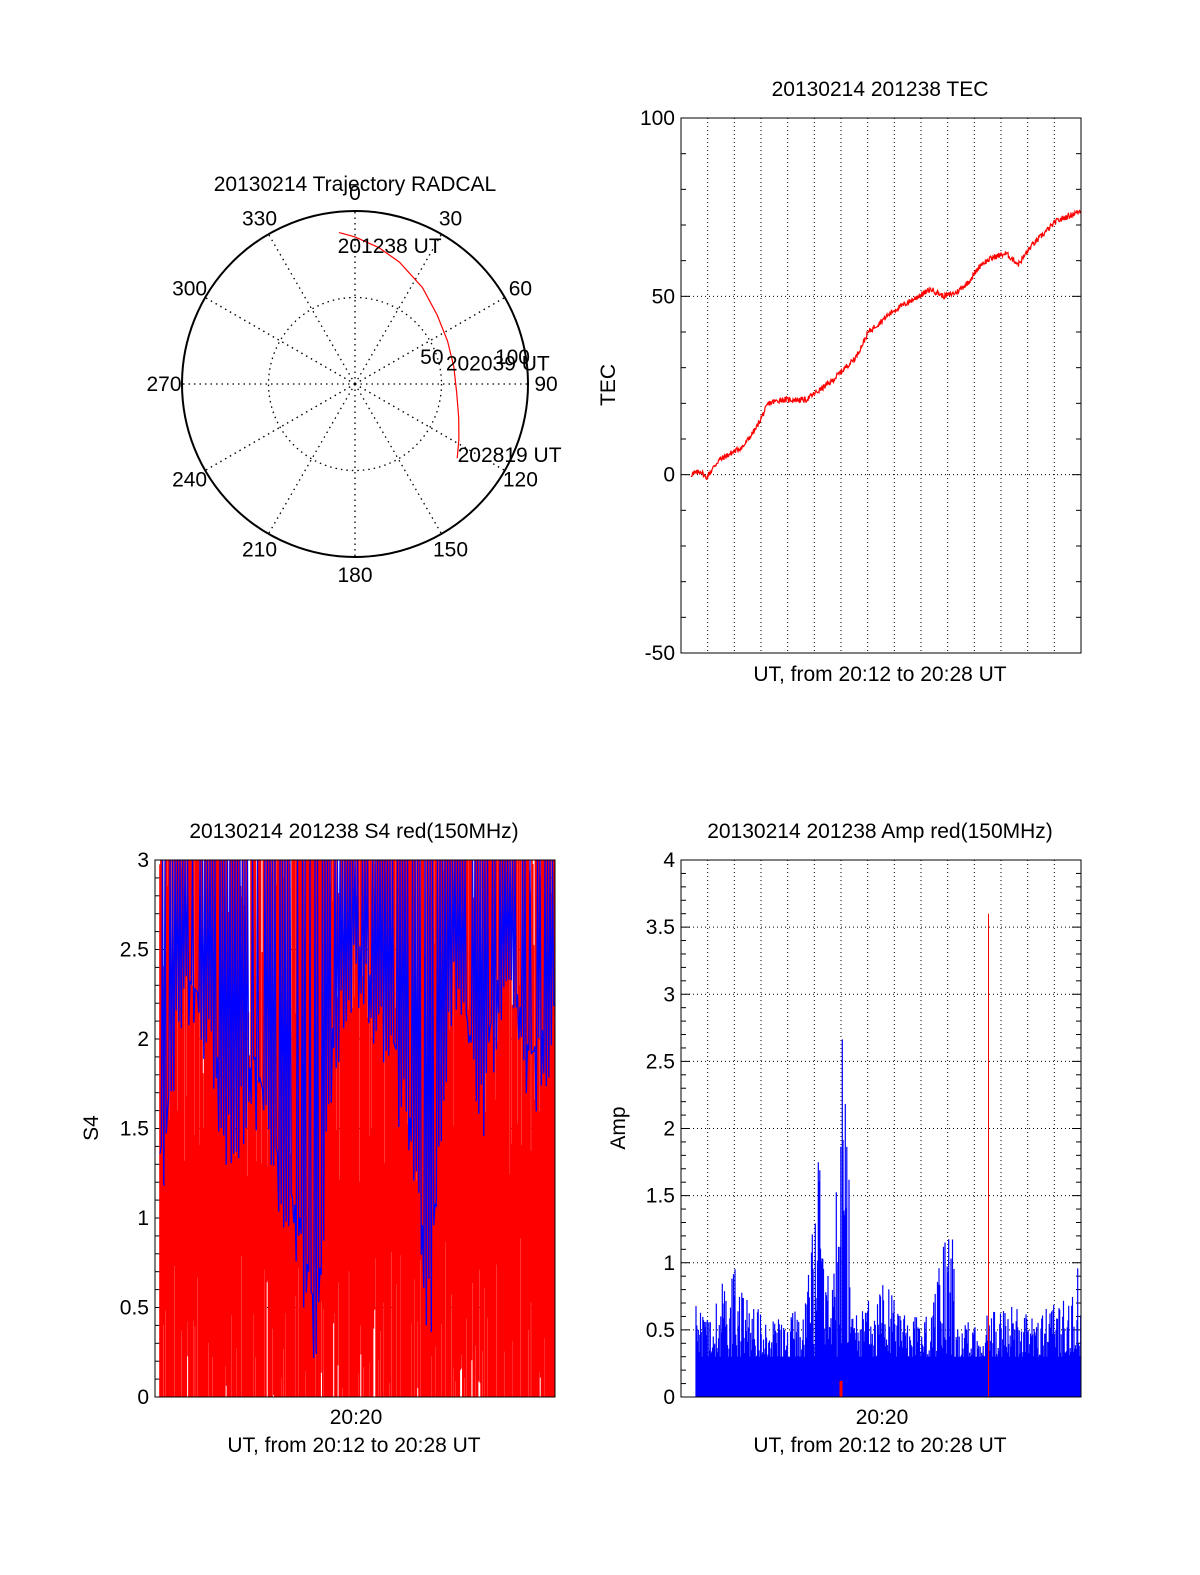 This screenshot has width=1200, height=1575. I want to click on polar-time-annotation: 202039 UT, so click(498, 364).